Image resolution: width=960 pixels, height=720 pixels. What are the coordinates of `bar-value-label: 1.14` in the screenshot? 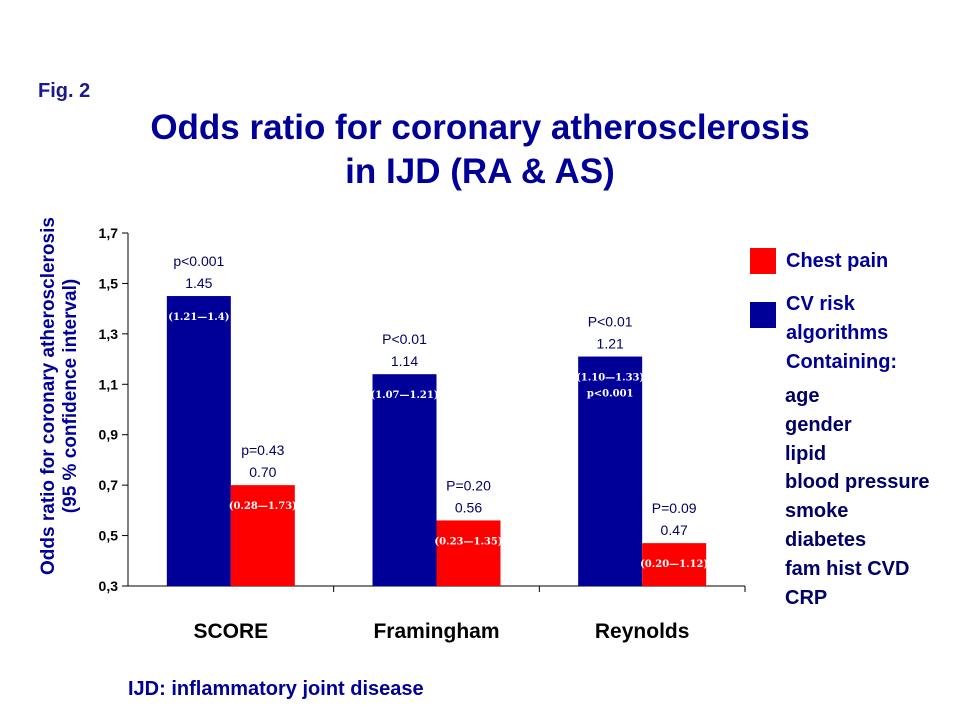 It's located at (404, 361).